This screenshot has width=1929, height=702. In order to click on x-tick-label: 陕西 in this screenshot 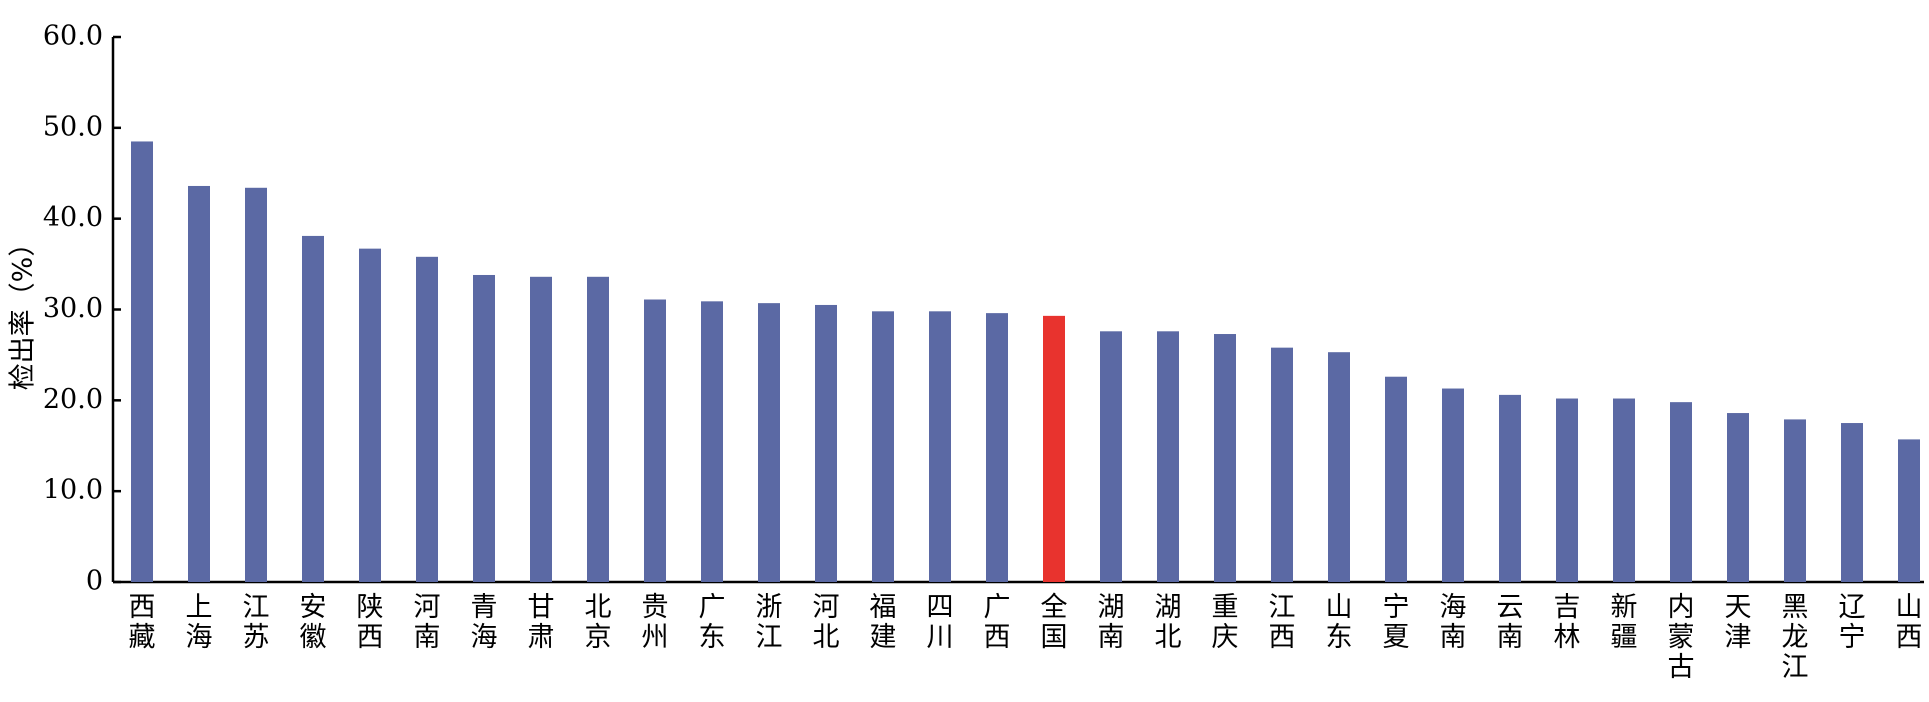, I will do `click(370, 622)`.